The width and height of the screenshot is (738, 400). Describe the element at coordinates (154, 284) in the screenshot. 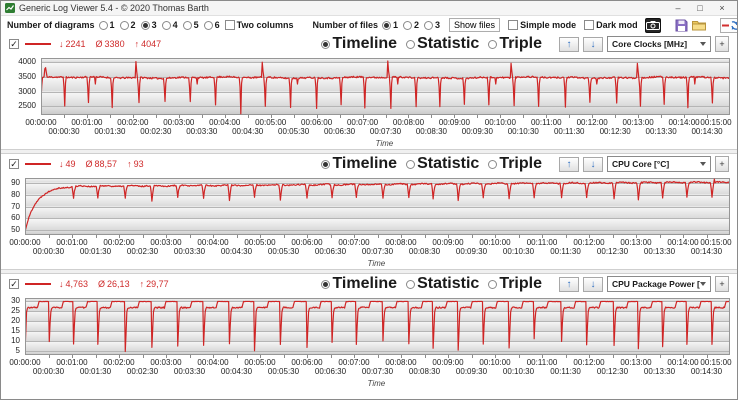

I see `max-stat: ↑ 29,77` at that location.